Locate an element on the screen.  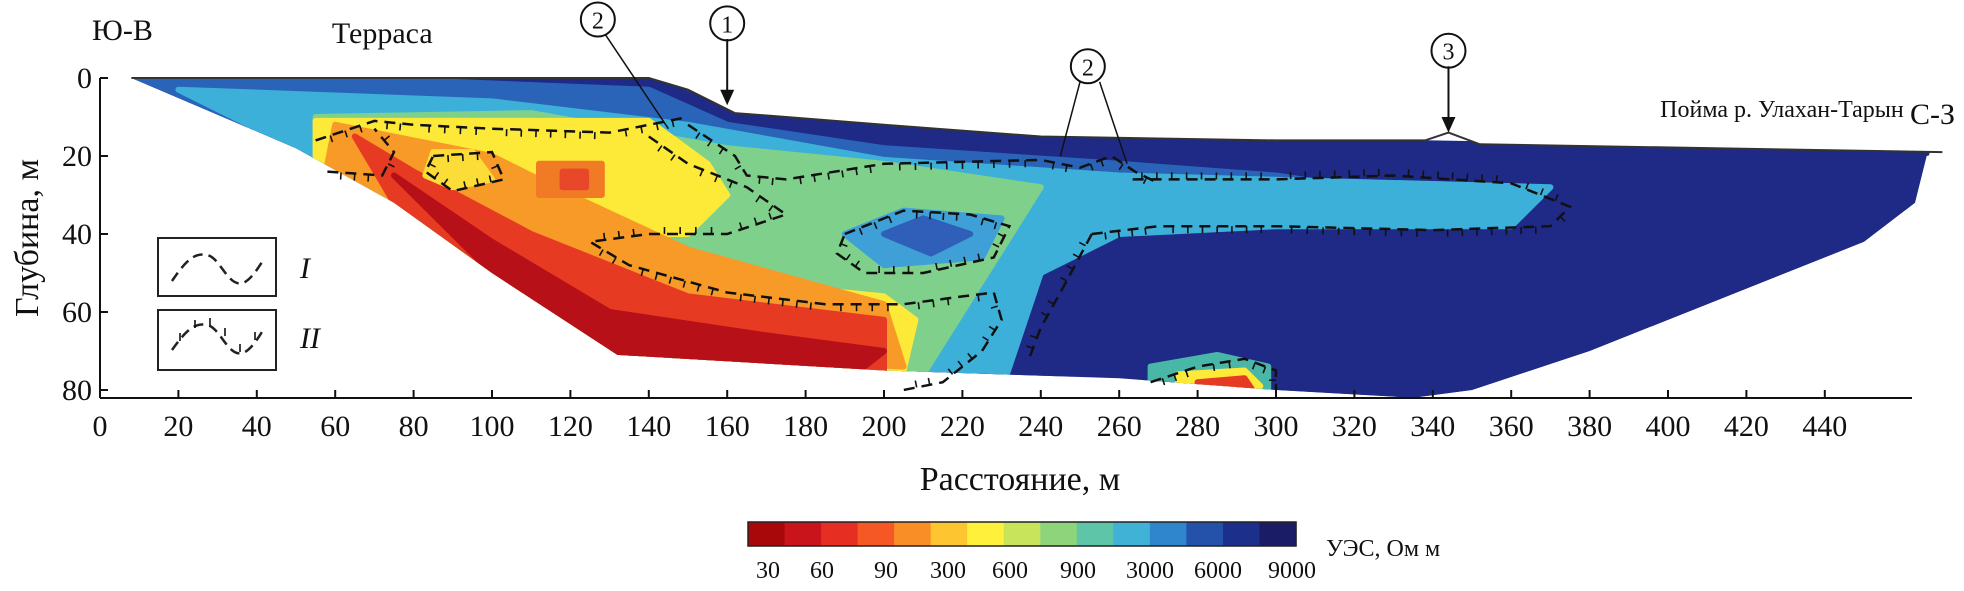
marker-1-arrowhead is located at coordinates (727, 98).